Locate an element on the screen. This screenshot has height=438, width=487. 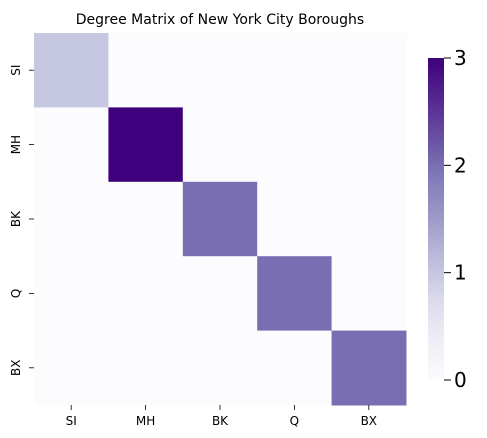
y-tick-label: BX is located at coordinates (16, 368).